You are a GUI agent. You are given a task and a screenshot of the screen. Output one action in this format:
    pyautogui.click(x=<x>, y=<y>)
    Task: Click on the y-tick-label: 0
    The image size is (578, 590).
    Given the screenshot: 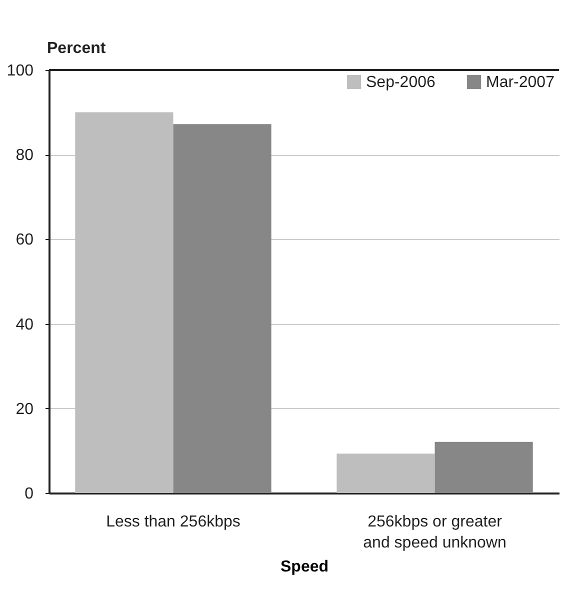 What is the action you would take?
    pyautogui.click(x=29, y=494)
    